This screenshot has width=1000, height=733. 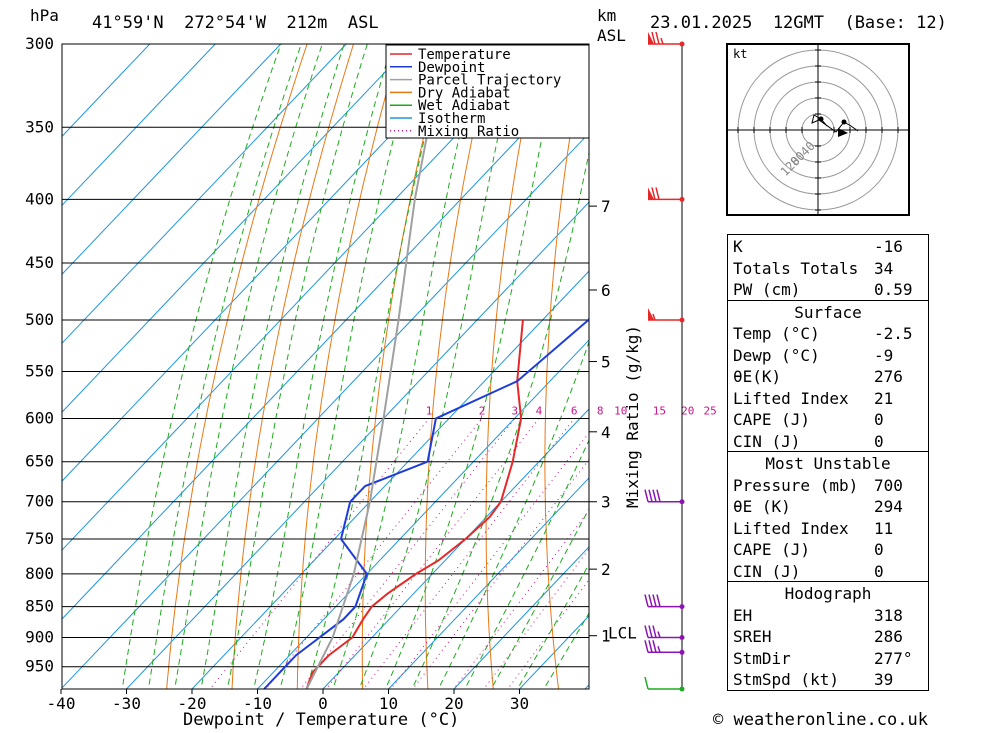 What do you see at coordinates (39, 126) in the screenshot?
I see `pressure-tick-label: 350` at bounding box center [39, 126].